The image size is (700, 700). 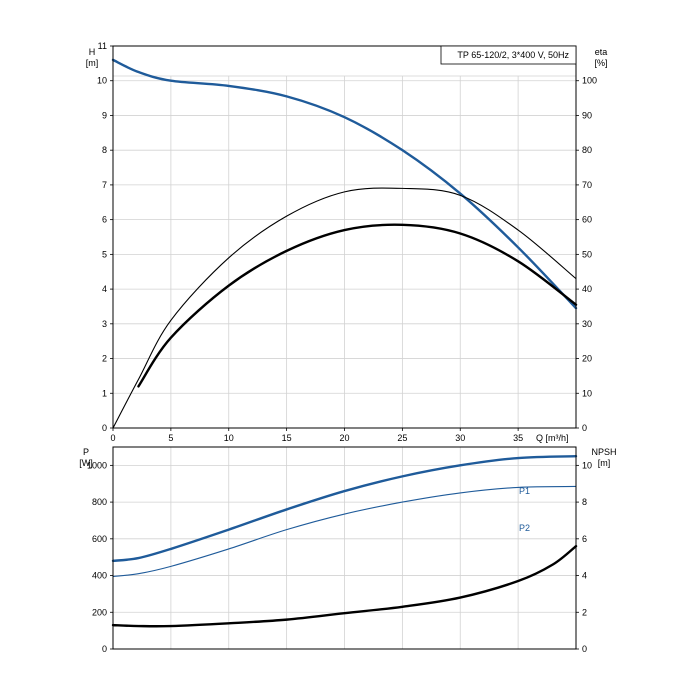 I want to click on y2-axis-title-npsh: NPSH, so click(x=603, y=452).